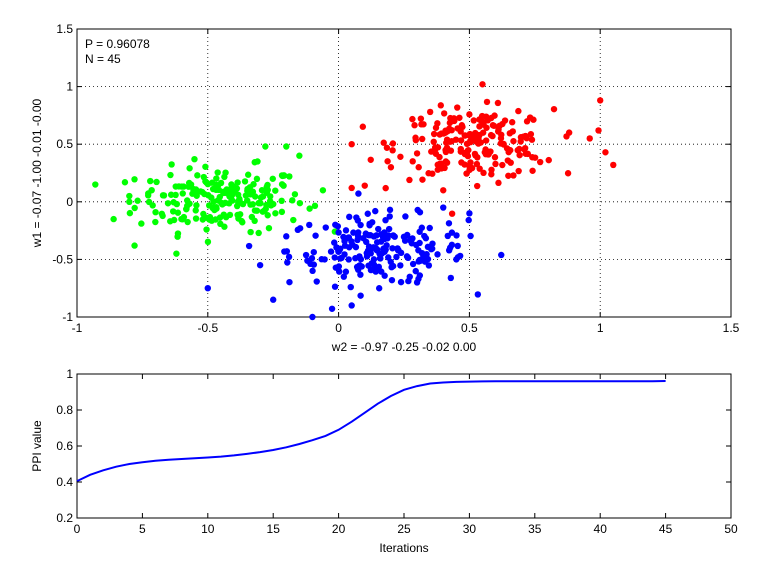  I want to click on ppi-x-tick-label: 20, so click(339, 529).